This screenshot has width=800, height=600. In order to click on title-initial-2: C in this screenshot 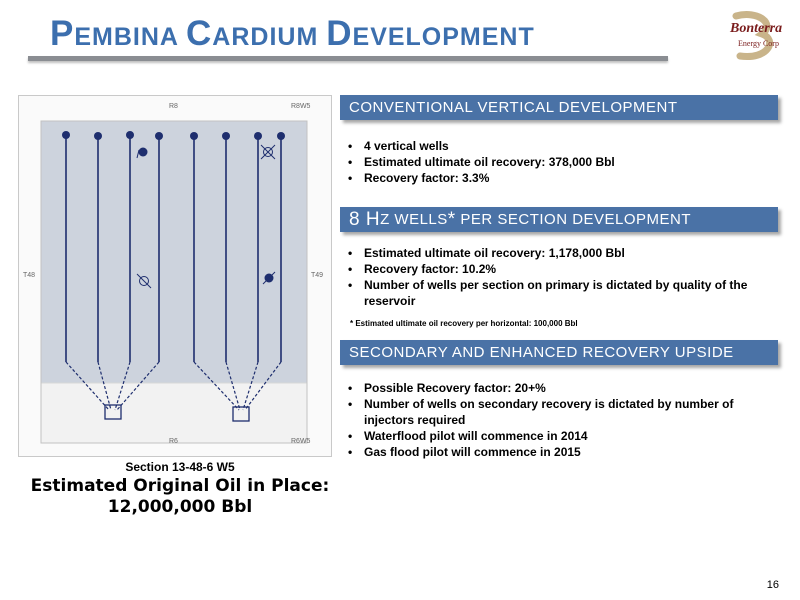, I will do `click(199, 33)`.